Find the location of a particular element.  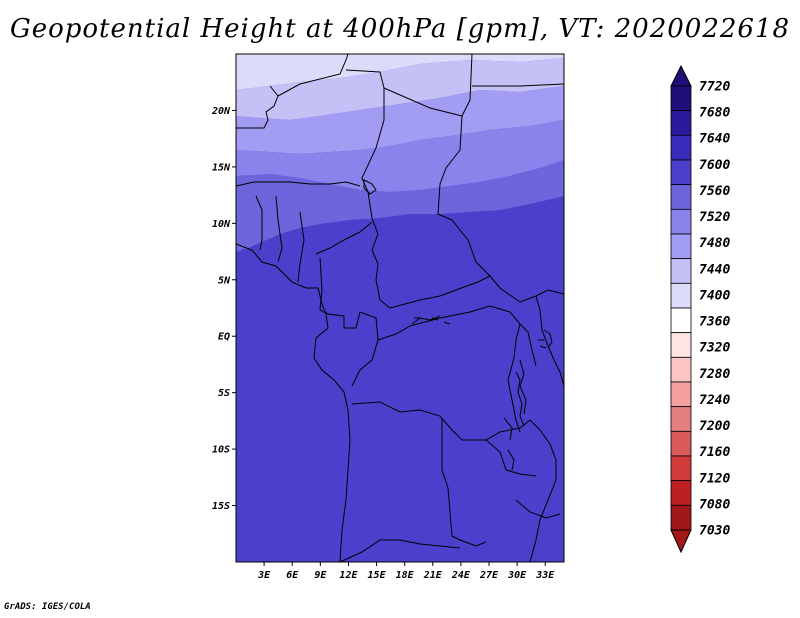

colorbar-label: 7480 is located at coordinates (714, 243).